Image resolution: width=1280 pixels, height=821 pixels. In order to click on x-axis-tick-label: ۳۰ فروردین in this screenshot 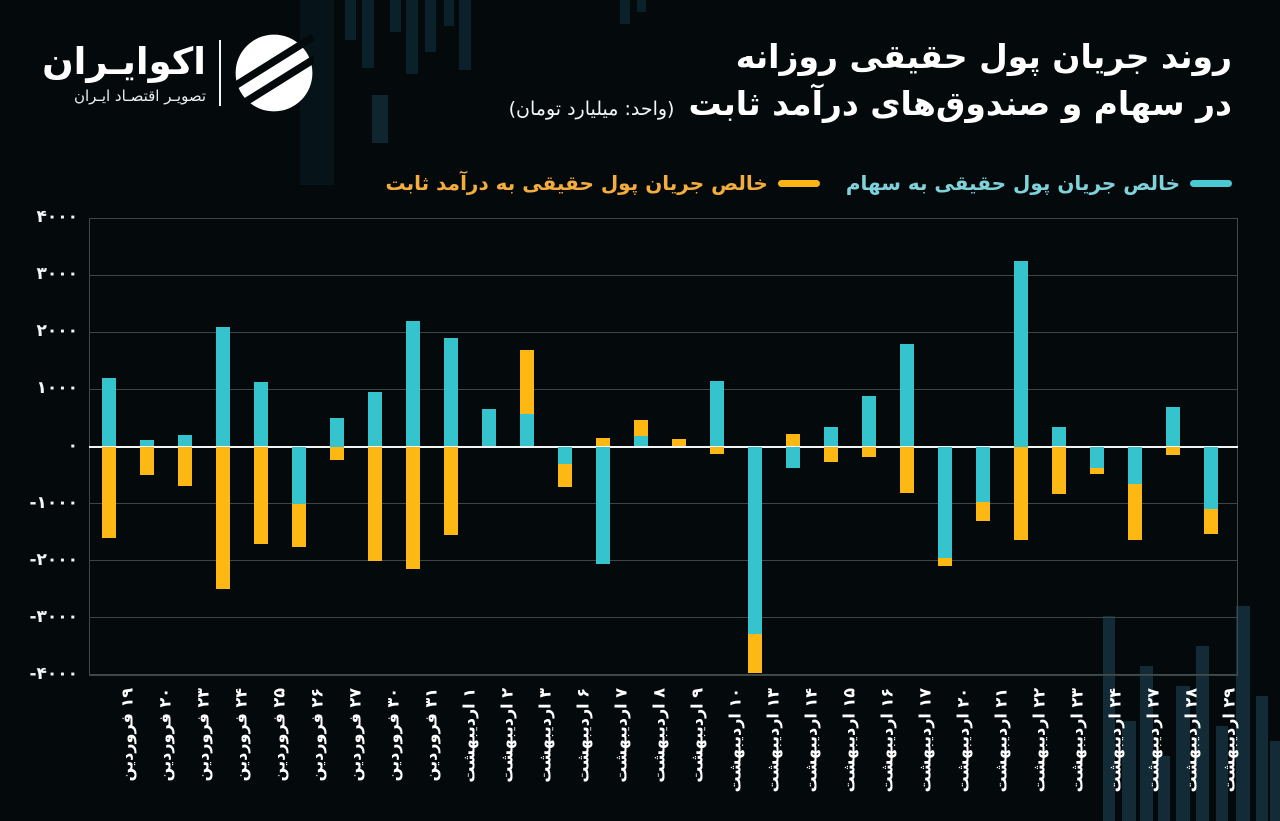, I will do `click(393, 735)`.